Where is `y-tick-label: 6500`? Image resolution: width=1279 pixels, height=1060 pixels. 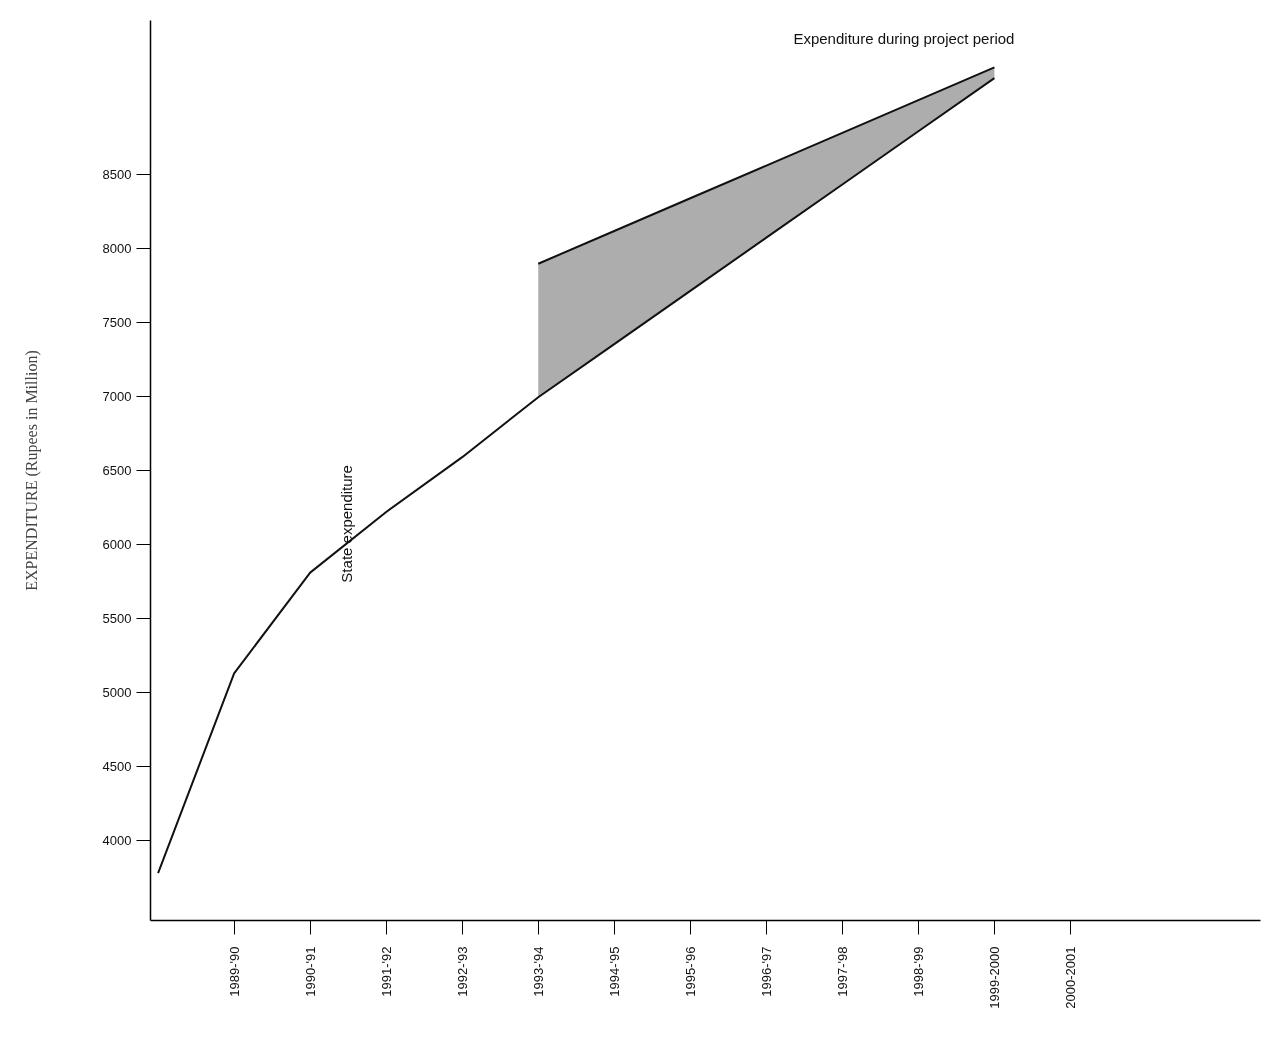 y-tick-label: 6500 is located at coordinates (117, 470).